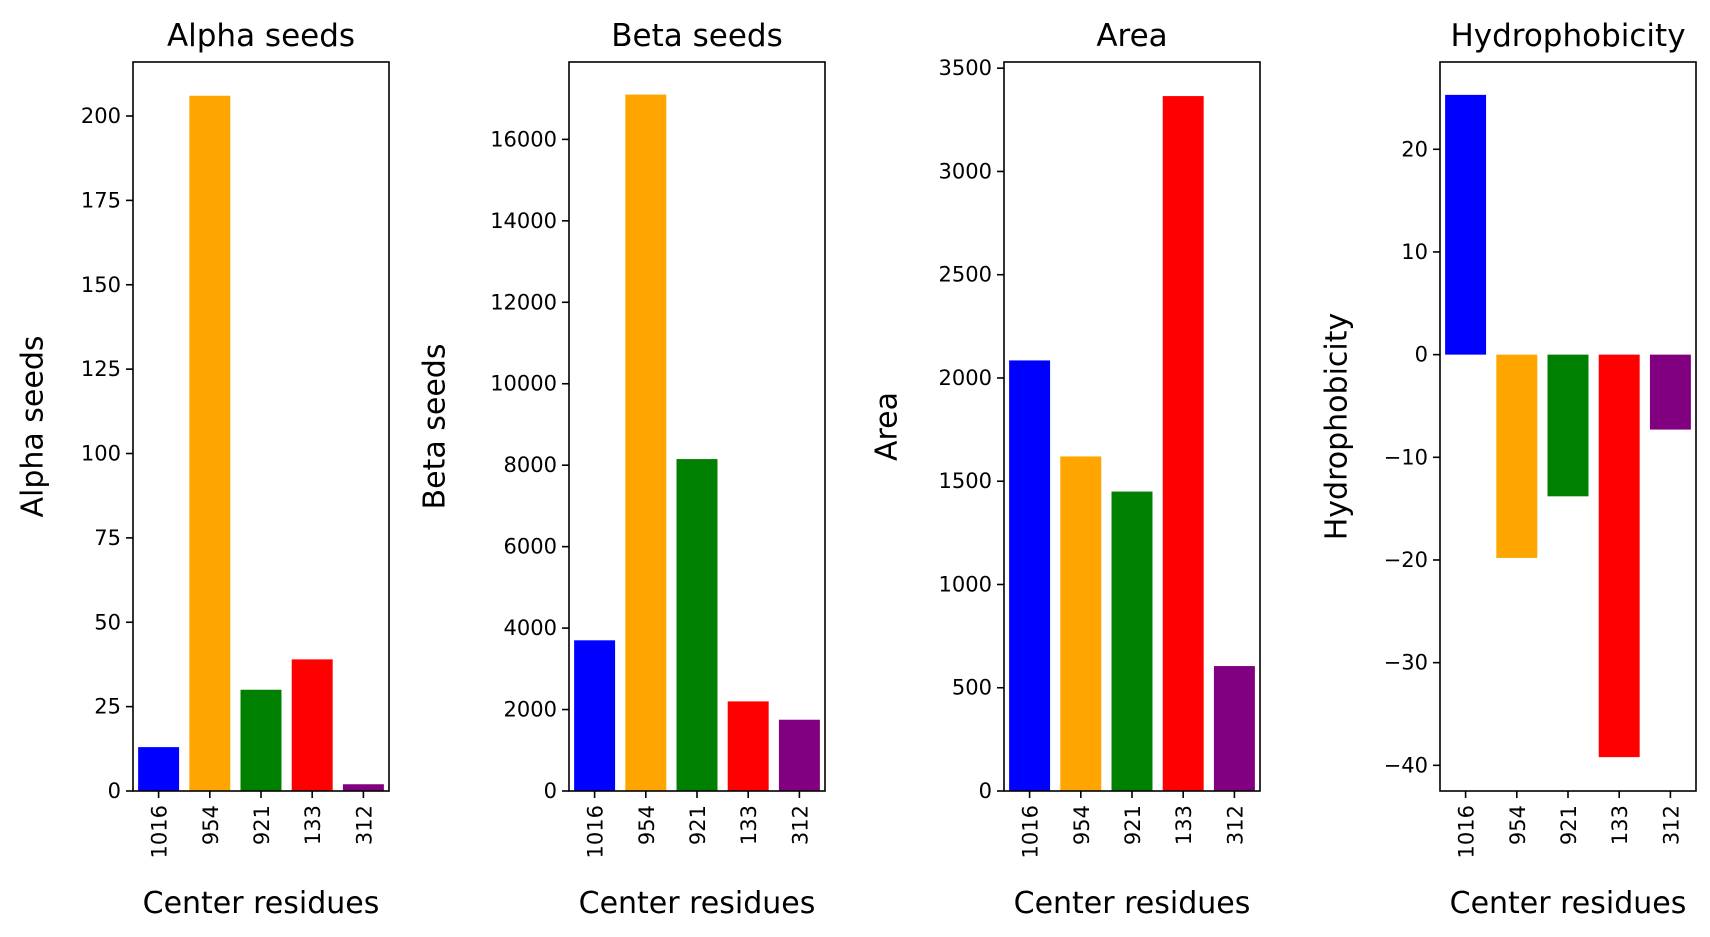  I want to click on y-tick-label: 125, so click(101, 369).